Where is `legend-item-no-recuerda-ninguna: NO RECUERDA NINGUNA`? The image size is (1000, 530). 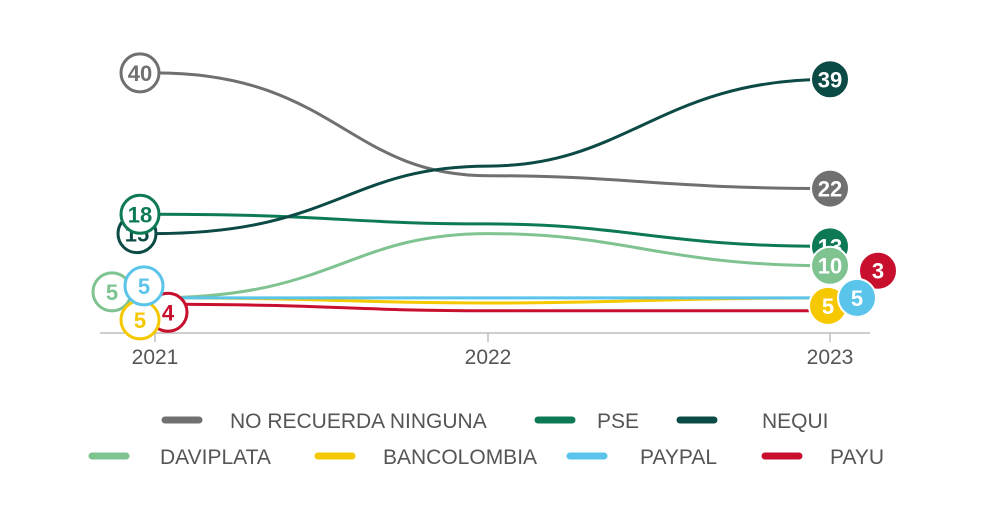 legend-item-no-recuerda-ninguna: NO RECUERDA NINGUNA is located at coordinates (324, 421).